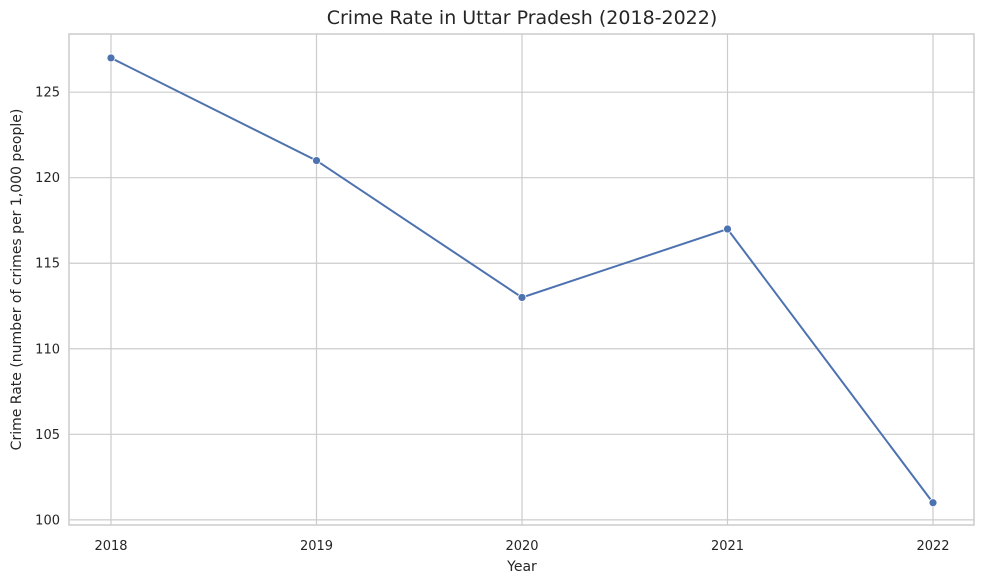 This screenshot has height=584, width=984. What do you see at coordinates (110, 546) in the screenshot?
I see `x-tick-label: 2018` at bounding box center [110, 546].